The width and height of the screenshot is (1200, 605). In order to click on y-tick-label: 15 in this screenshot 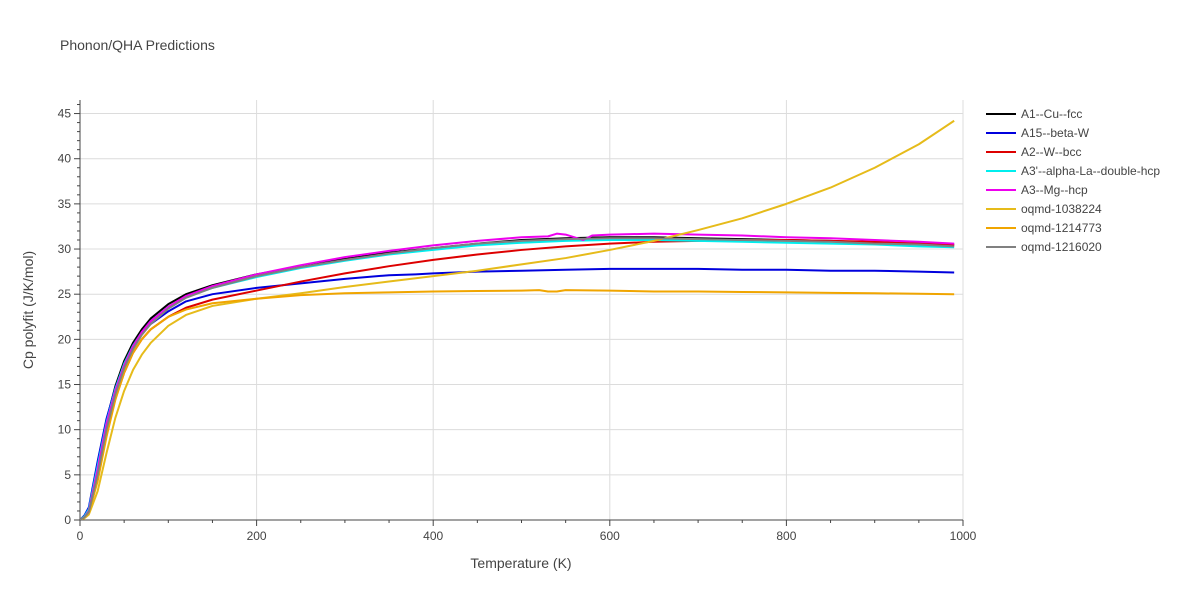, I will do `click(65, 385)`.